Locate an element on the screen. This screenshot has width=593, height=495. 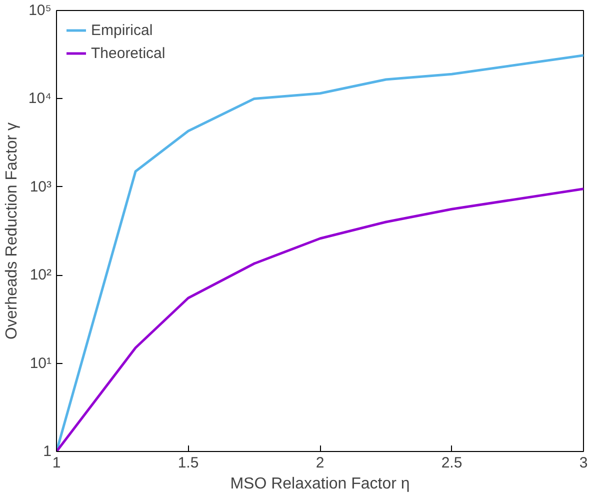
x-axis-title: MSO Relaxation Factor η is located at coordinates (320, 484).